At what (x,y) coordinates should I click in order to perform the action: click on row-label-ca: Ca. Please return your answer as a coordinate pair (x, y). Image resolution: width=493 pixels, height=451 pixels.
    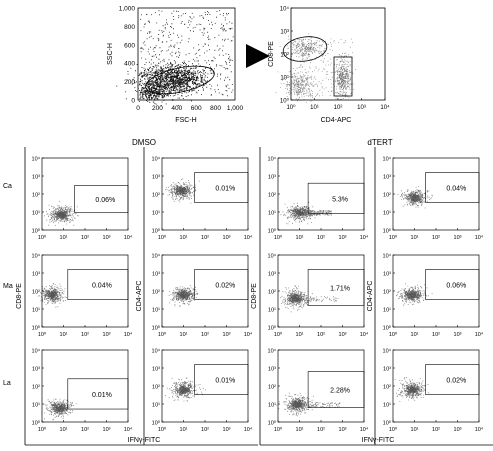
    Looking at the image, I should click on (7, 186).